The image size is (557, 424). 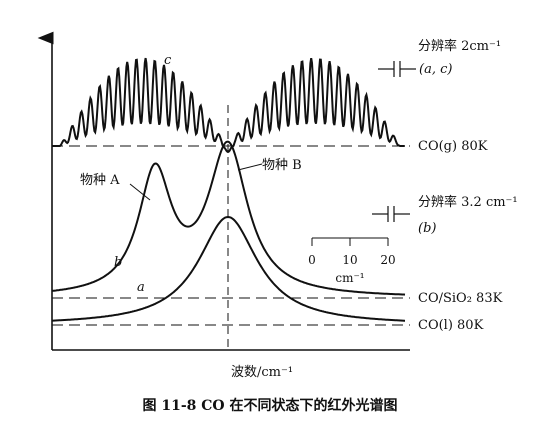 I want to click on slit-symbol-mid, so click(x=391, y=214).